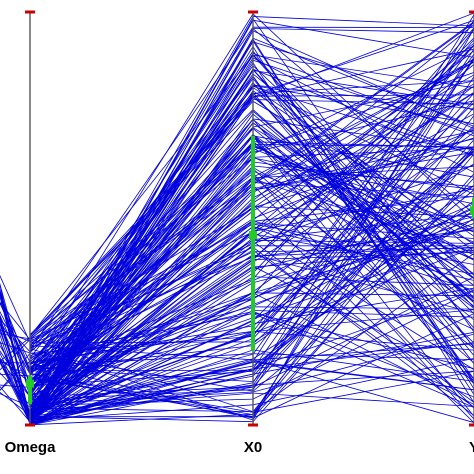  What do you see at coordinates (31, 447) in the screenshot?
I see `axis-label-omega: Omega` at bounding box center [31, 447].